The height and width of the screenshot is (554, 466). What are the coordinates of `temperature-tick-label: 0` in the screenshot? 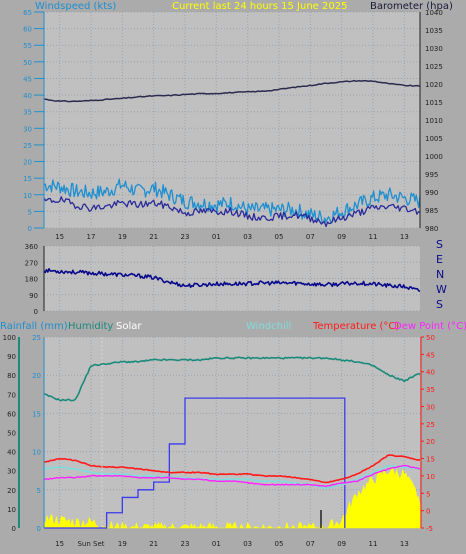 It's located at (428, 512).